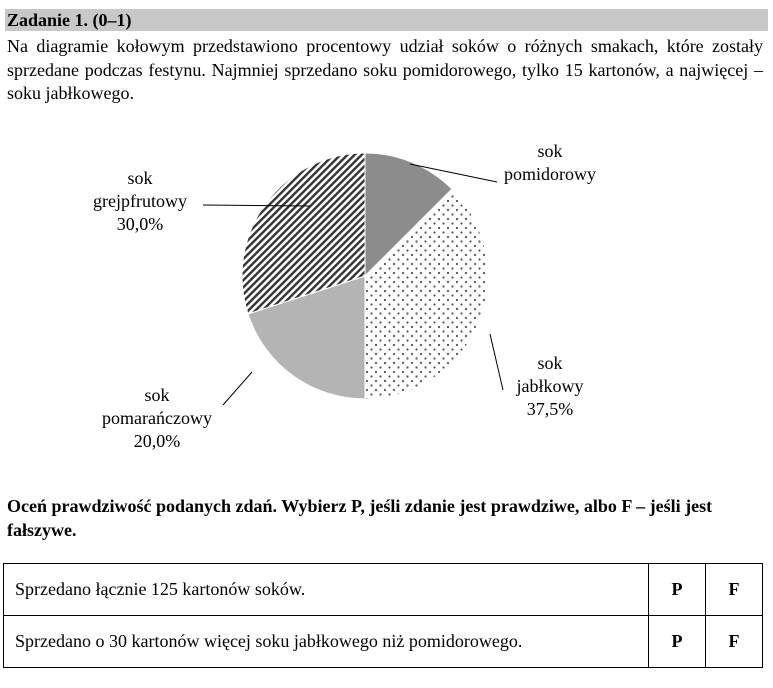  What do you see at coordinates (386, 20) in the screenshot?
I see `task-header-bar: Zadanie 1. (0–1)` at bounding box center [386, 20].